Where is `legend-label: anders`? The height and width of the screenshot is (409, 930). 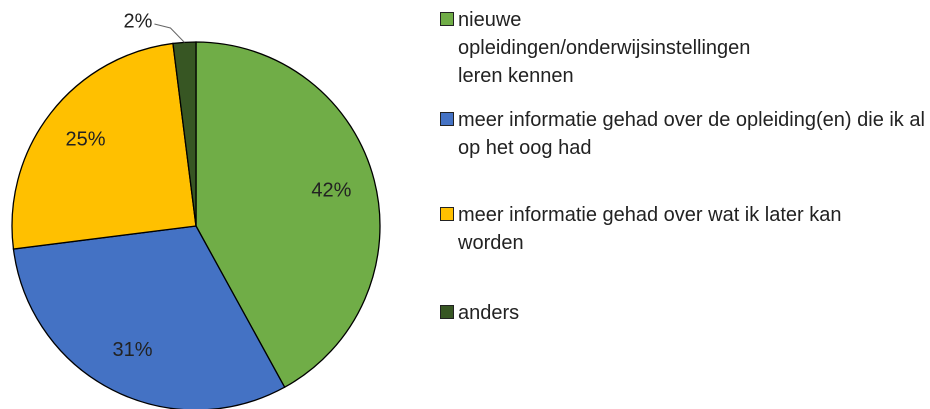 legend-label: anders is located at coordinates (489, 313).